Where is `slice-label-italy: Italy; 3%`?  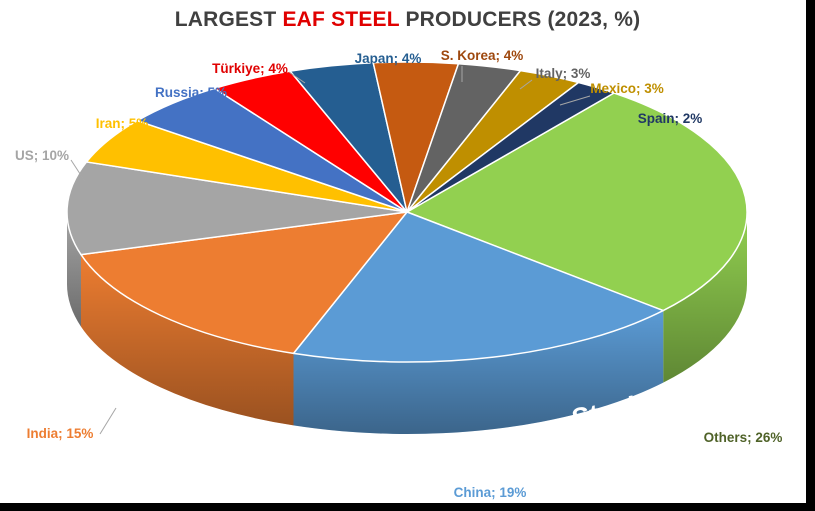 slice-label-italy: Italy; 3% is located at coordinates (563, 73).